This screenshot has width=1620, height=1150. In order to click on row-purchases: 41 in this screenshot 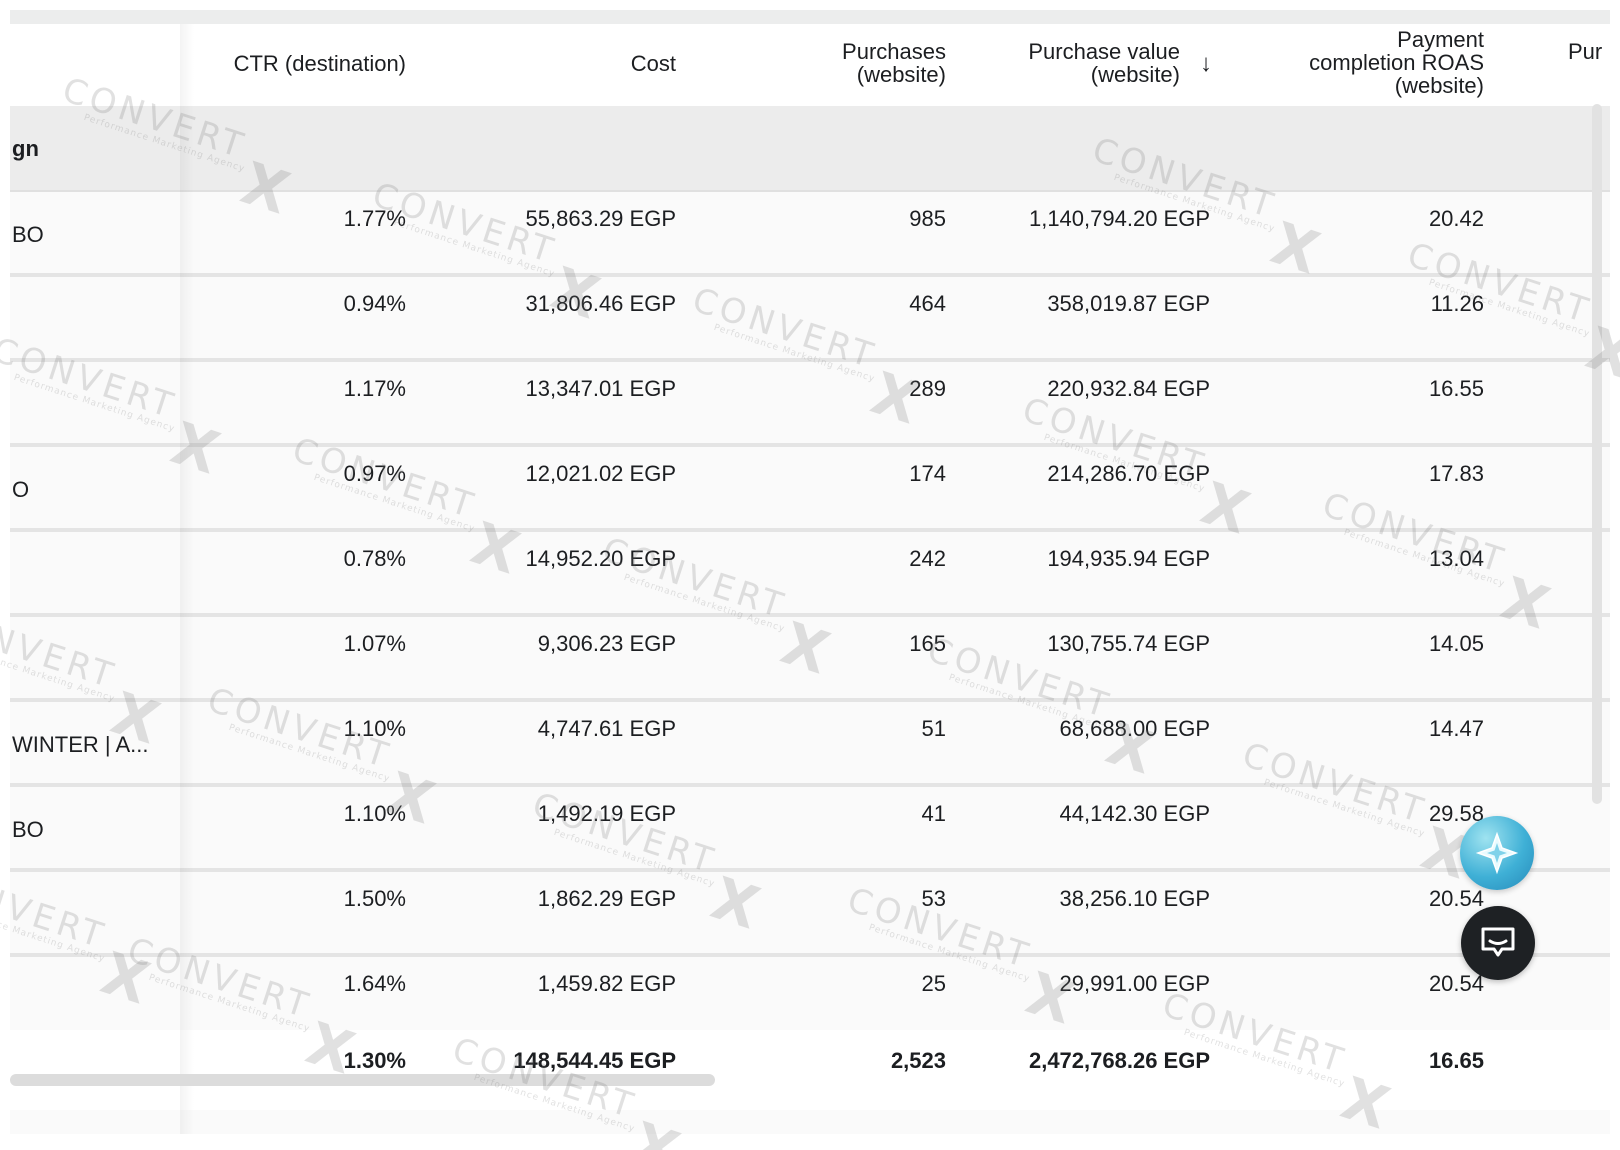, I will do `click(933, 813)`.